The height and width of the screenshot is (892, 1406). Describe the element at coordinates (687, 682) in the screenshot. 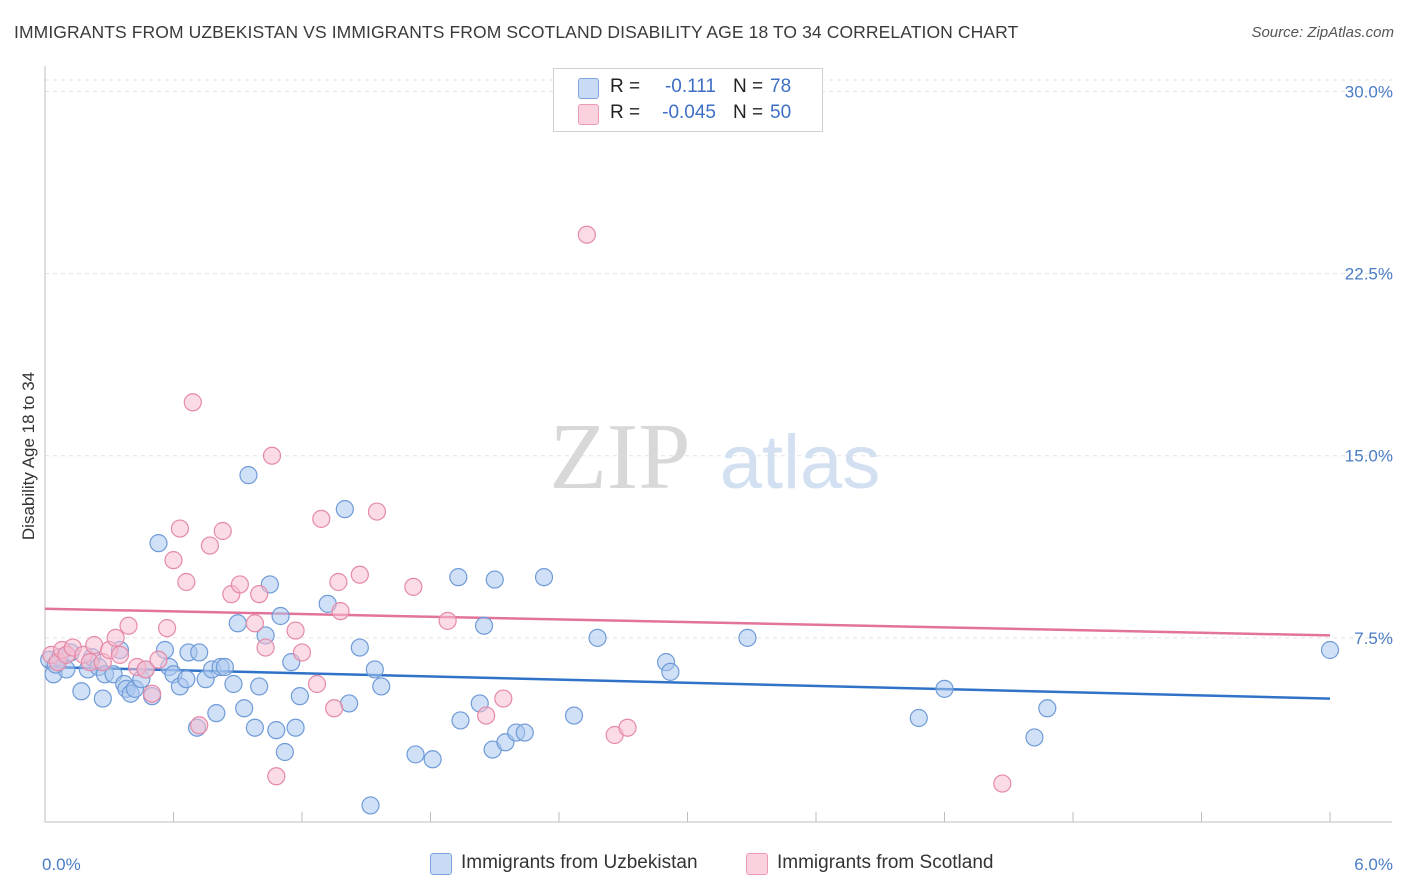

I see `uzbekistan-trend-line` at that location.